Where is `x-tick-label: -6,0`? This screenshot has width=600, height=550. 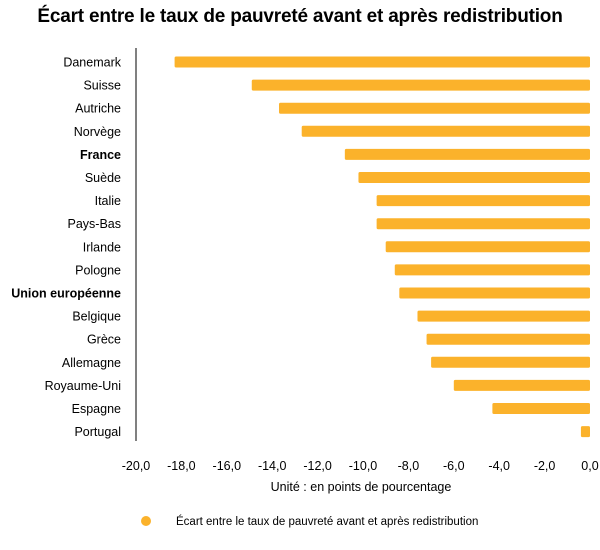 x-tick-label: -6,0 is located at coordinates (454, 466).